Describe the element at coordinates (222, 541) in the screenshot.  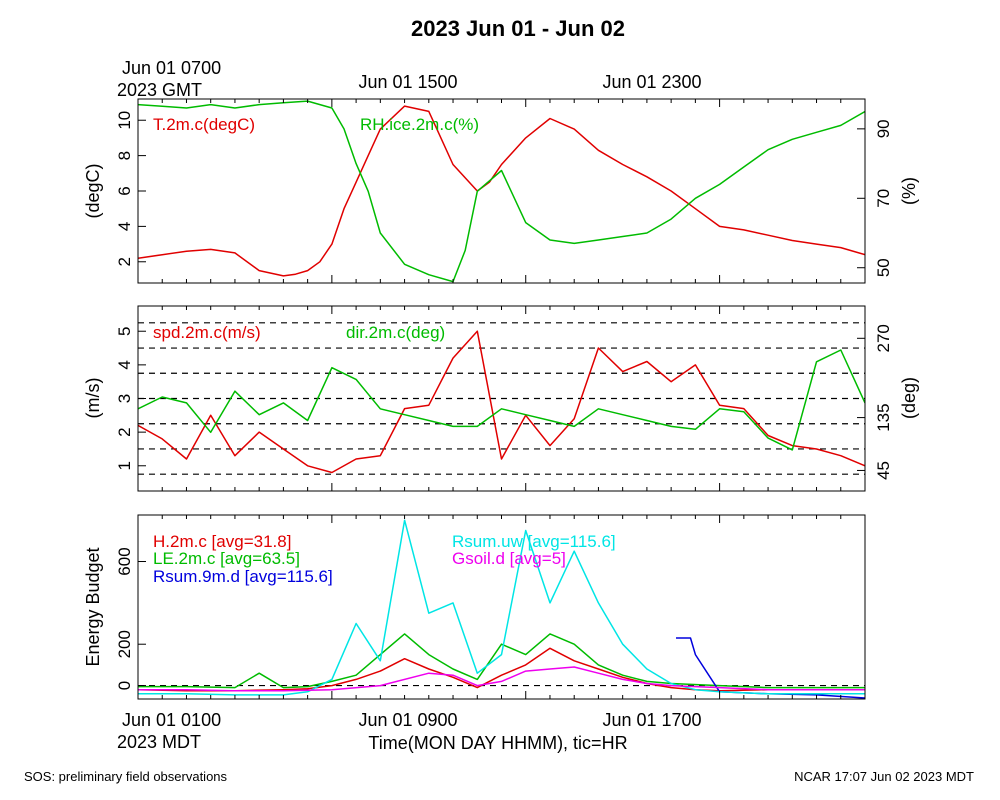
I see `legend-h2m: H.2m.c [avg=31.8]` at that location.